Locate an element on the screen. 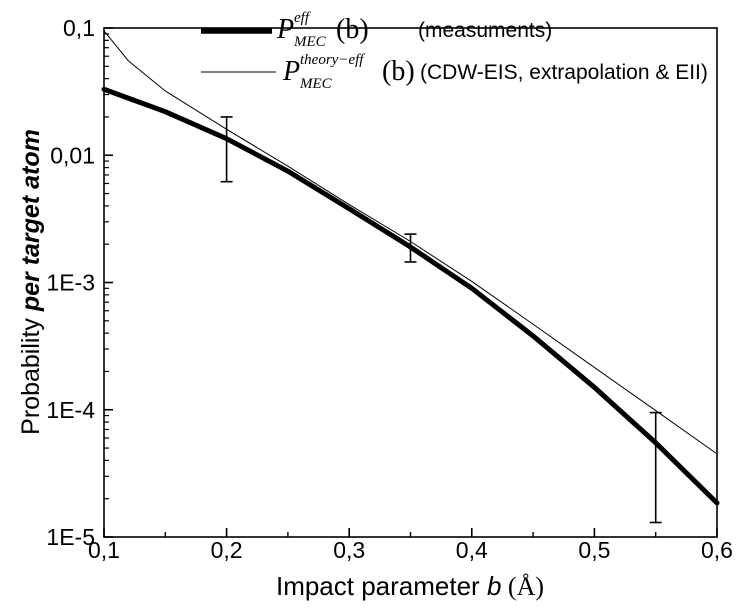 The width and height of the screenshot is (745, 610). x-tick-label: 0,2 is located at coordinates (227, 550).